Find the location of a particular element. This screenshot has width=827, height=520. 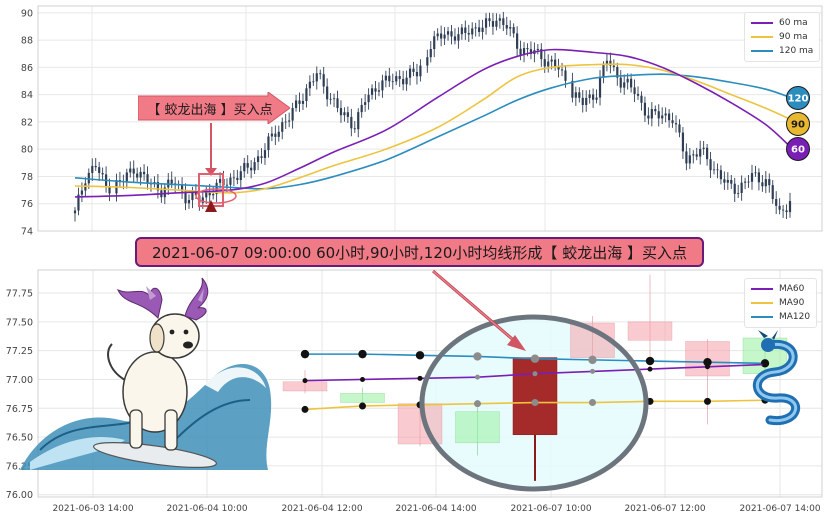

zoom-y-axis: 76.00 76.25 76.50 76.75 77.00 77.25 77.50 77.75 is located at coordinates (19, 395).